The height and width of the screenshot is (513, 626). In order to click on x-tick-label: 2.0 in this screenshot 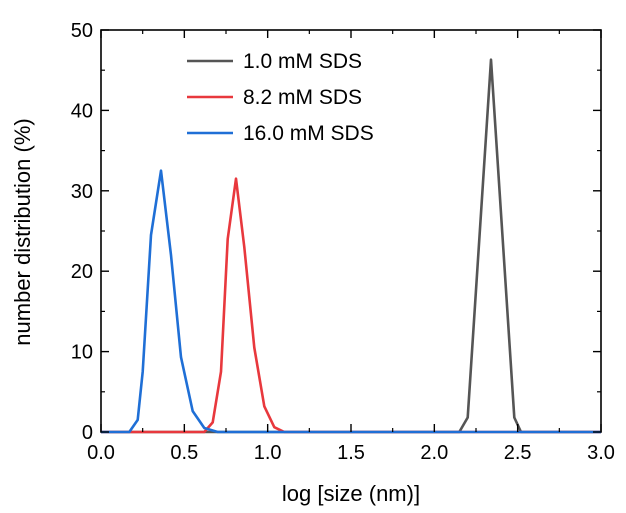, I will do `click(434, 453)`.